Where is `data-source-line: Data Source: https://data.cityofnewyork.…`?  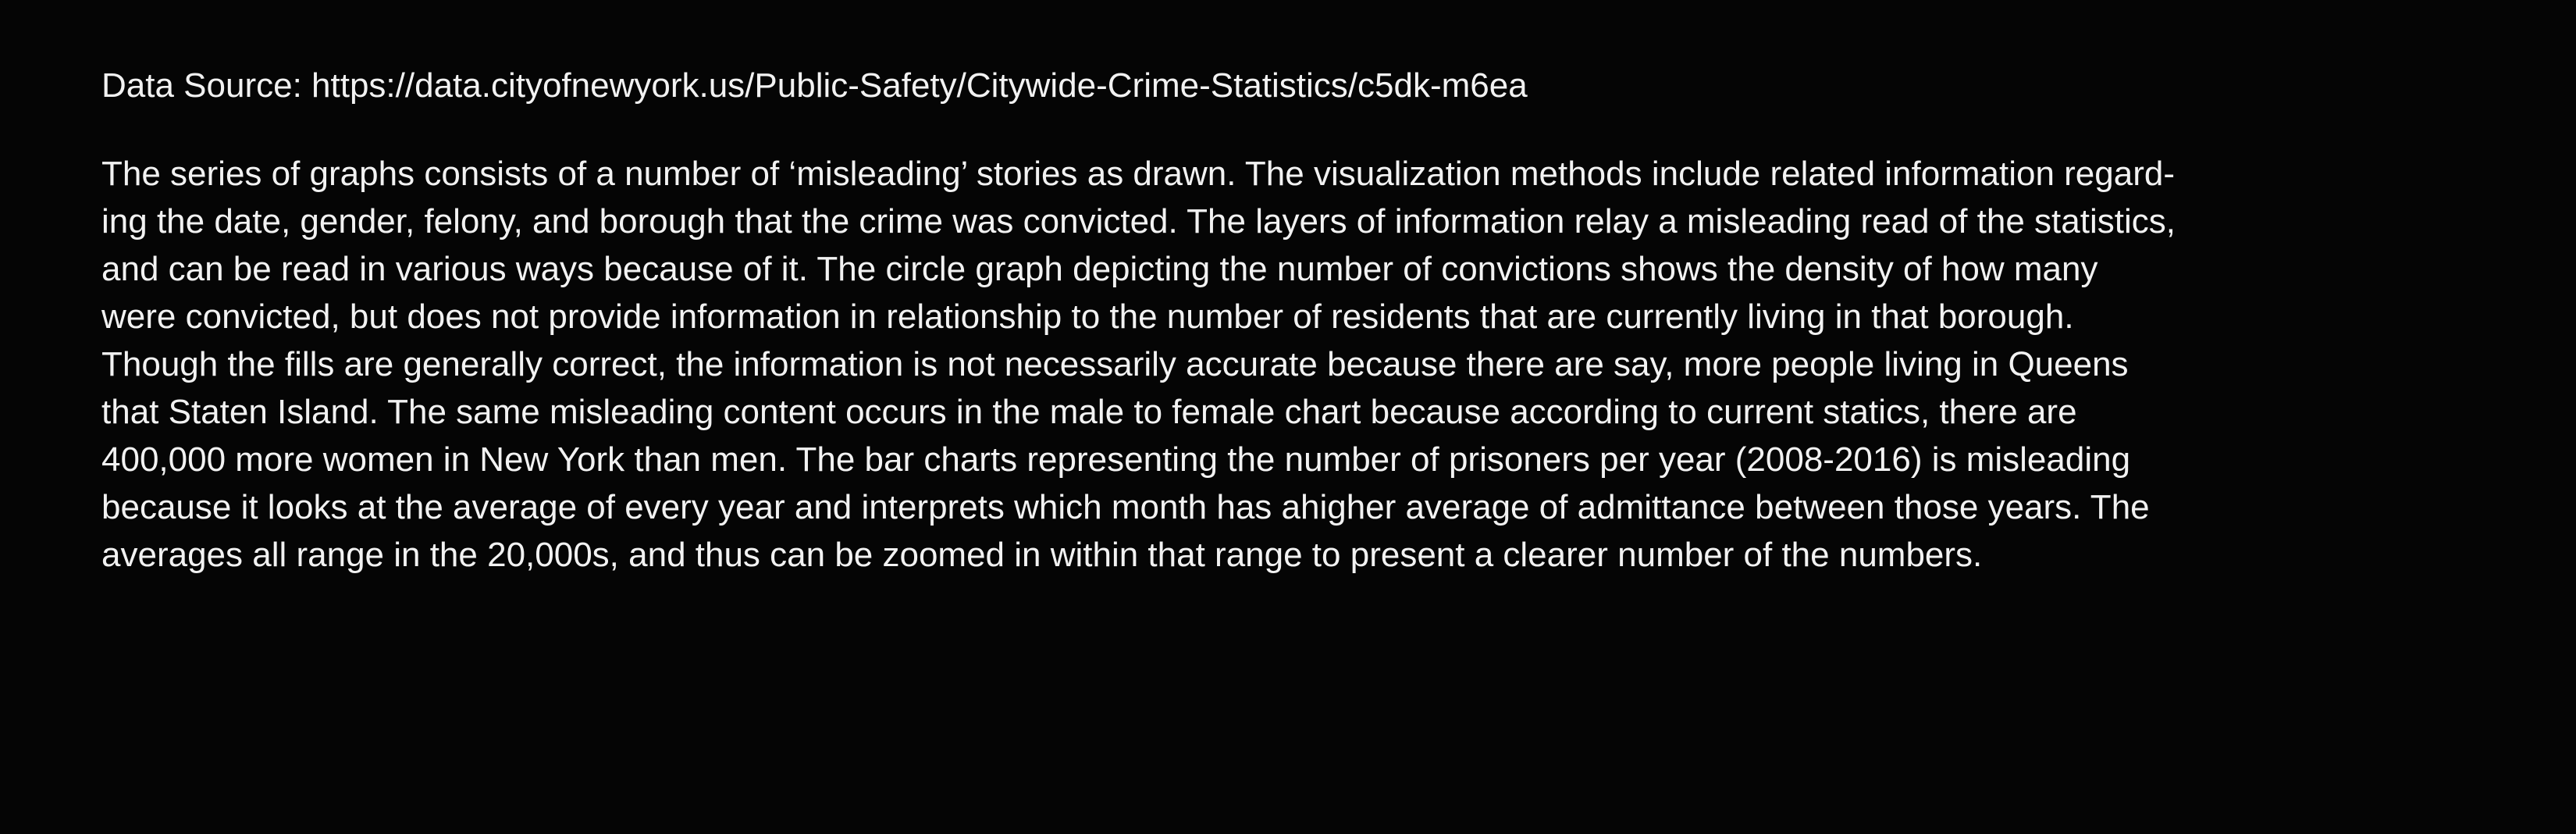
data-source-line: Data Source: https://data.cityofnewyork.… is located at coordinates (814, 85).